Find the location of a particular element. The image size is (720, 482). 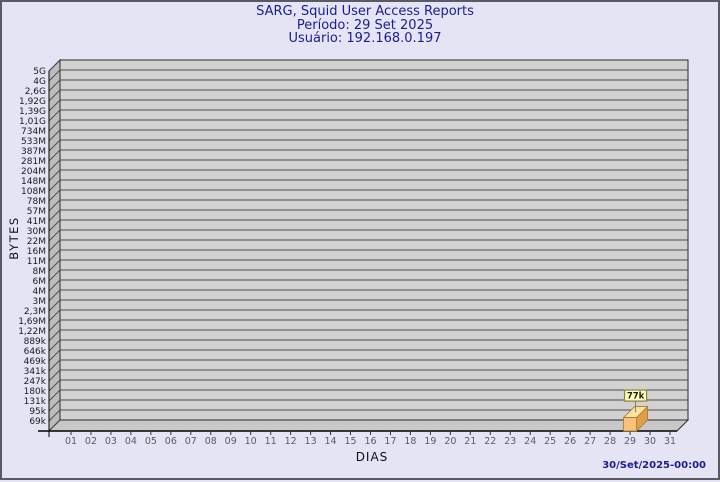

x-axis-tick-label: 31 is located at coordinates (670, 441).